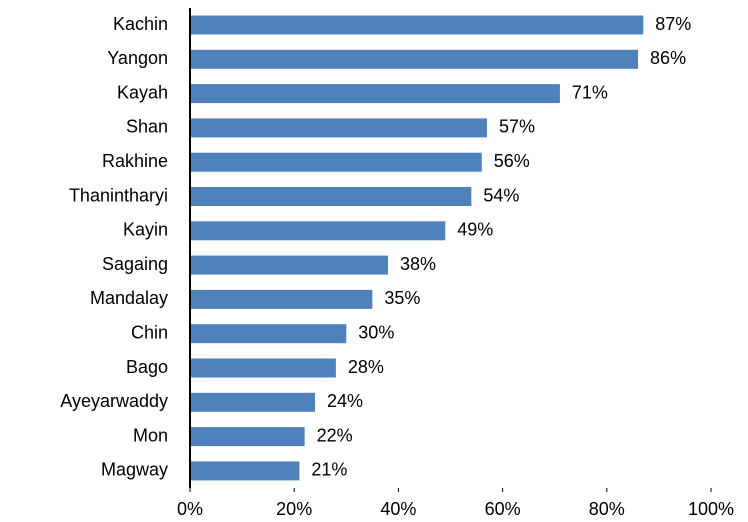 This screenshot has width=748, height=522. Describe the element at coordinates (147, 127) in the screenshot. I see `y-tick-label: Shan` at that location.